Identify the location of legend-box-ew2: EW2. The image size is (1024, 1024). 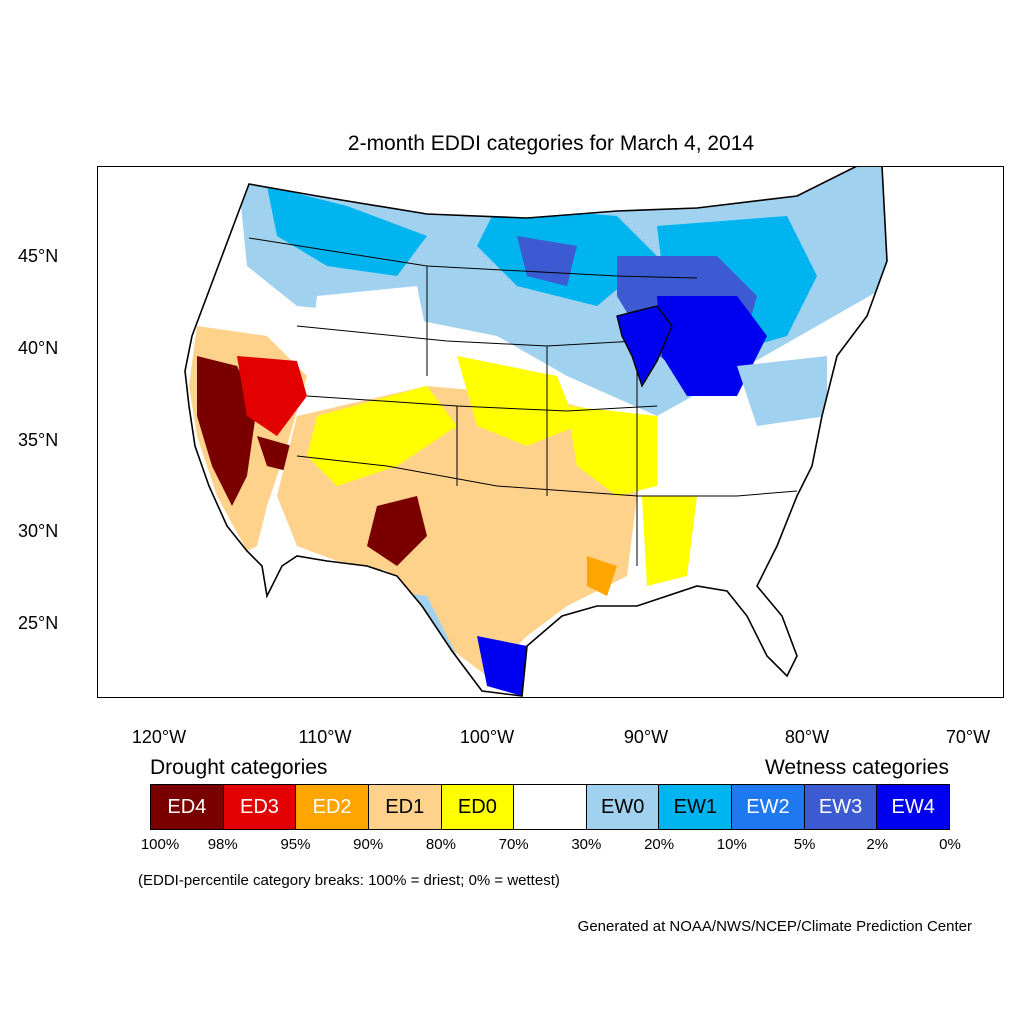
(768, 807).